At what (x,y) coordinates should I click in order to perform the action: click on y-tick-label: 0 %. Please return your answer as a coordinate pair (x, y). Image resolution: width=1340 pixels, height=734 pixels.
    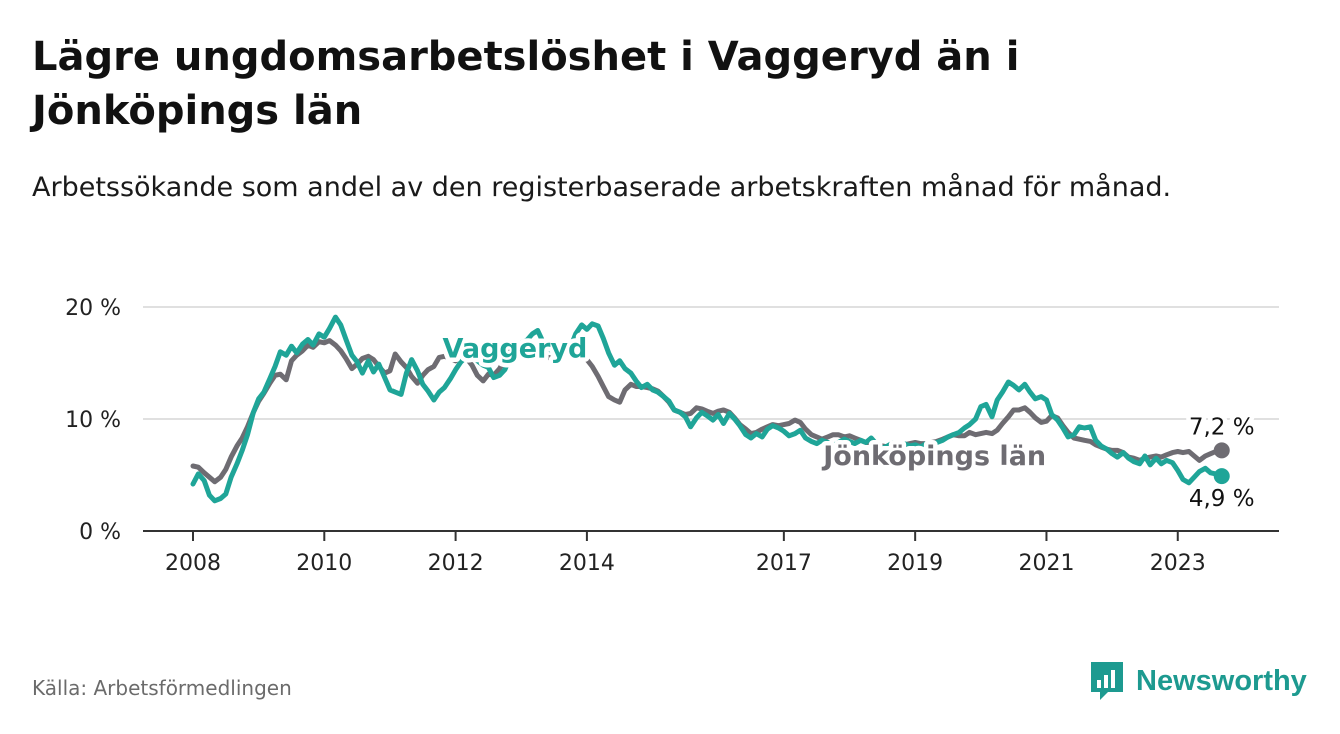
    Looking at the image, I should click on (100, 532).